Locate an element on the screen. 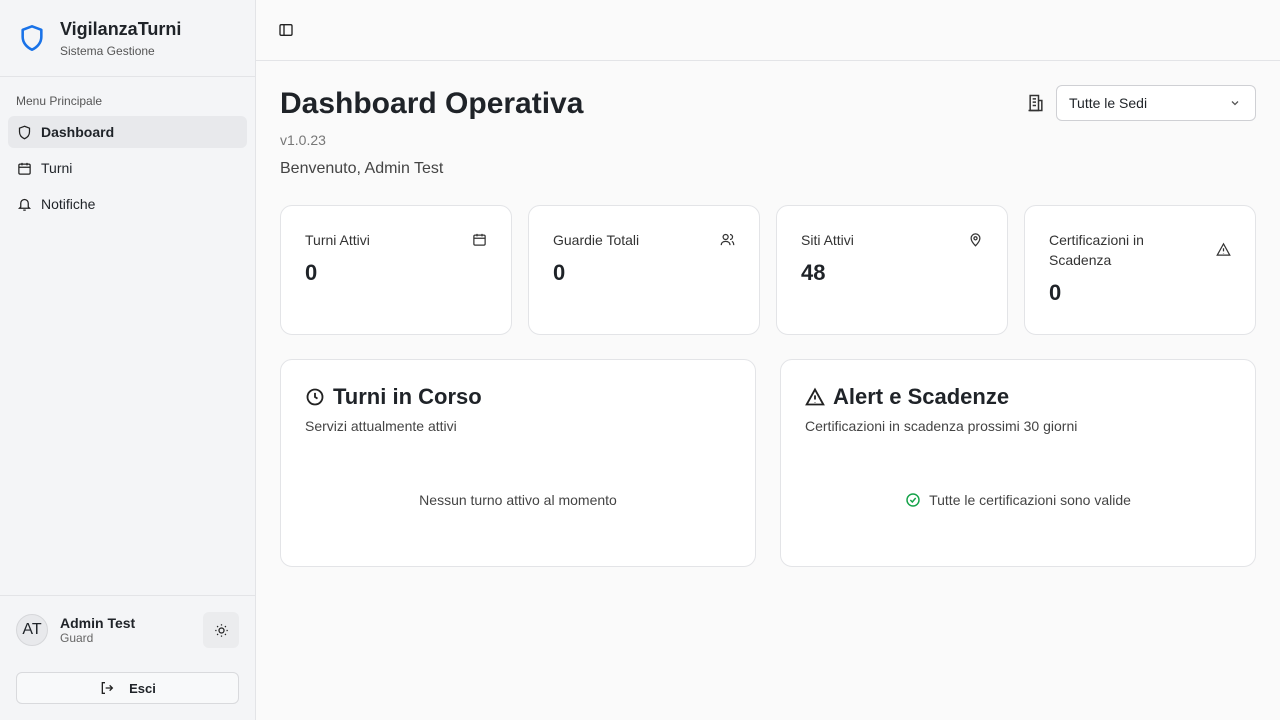  panel-title: Turni in Corso is located at coordinates (407, 396).